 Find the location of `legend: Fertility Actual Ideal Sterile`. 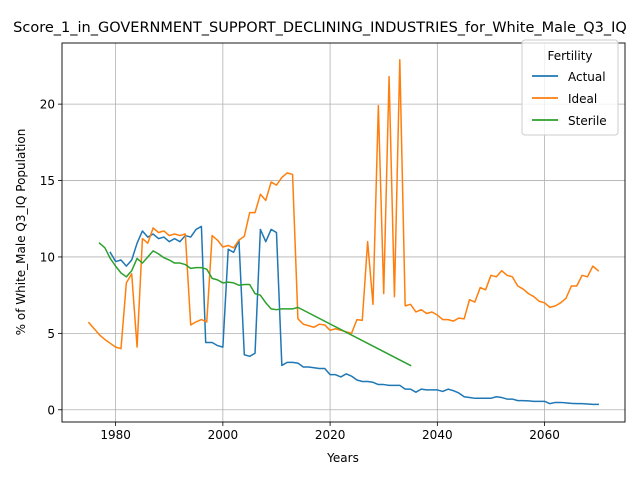

legend: Fertility Actual Ideal Sterile is located at coordinates (570, 87).